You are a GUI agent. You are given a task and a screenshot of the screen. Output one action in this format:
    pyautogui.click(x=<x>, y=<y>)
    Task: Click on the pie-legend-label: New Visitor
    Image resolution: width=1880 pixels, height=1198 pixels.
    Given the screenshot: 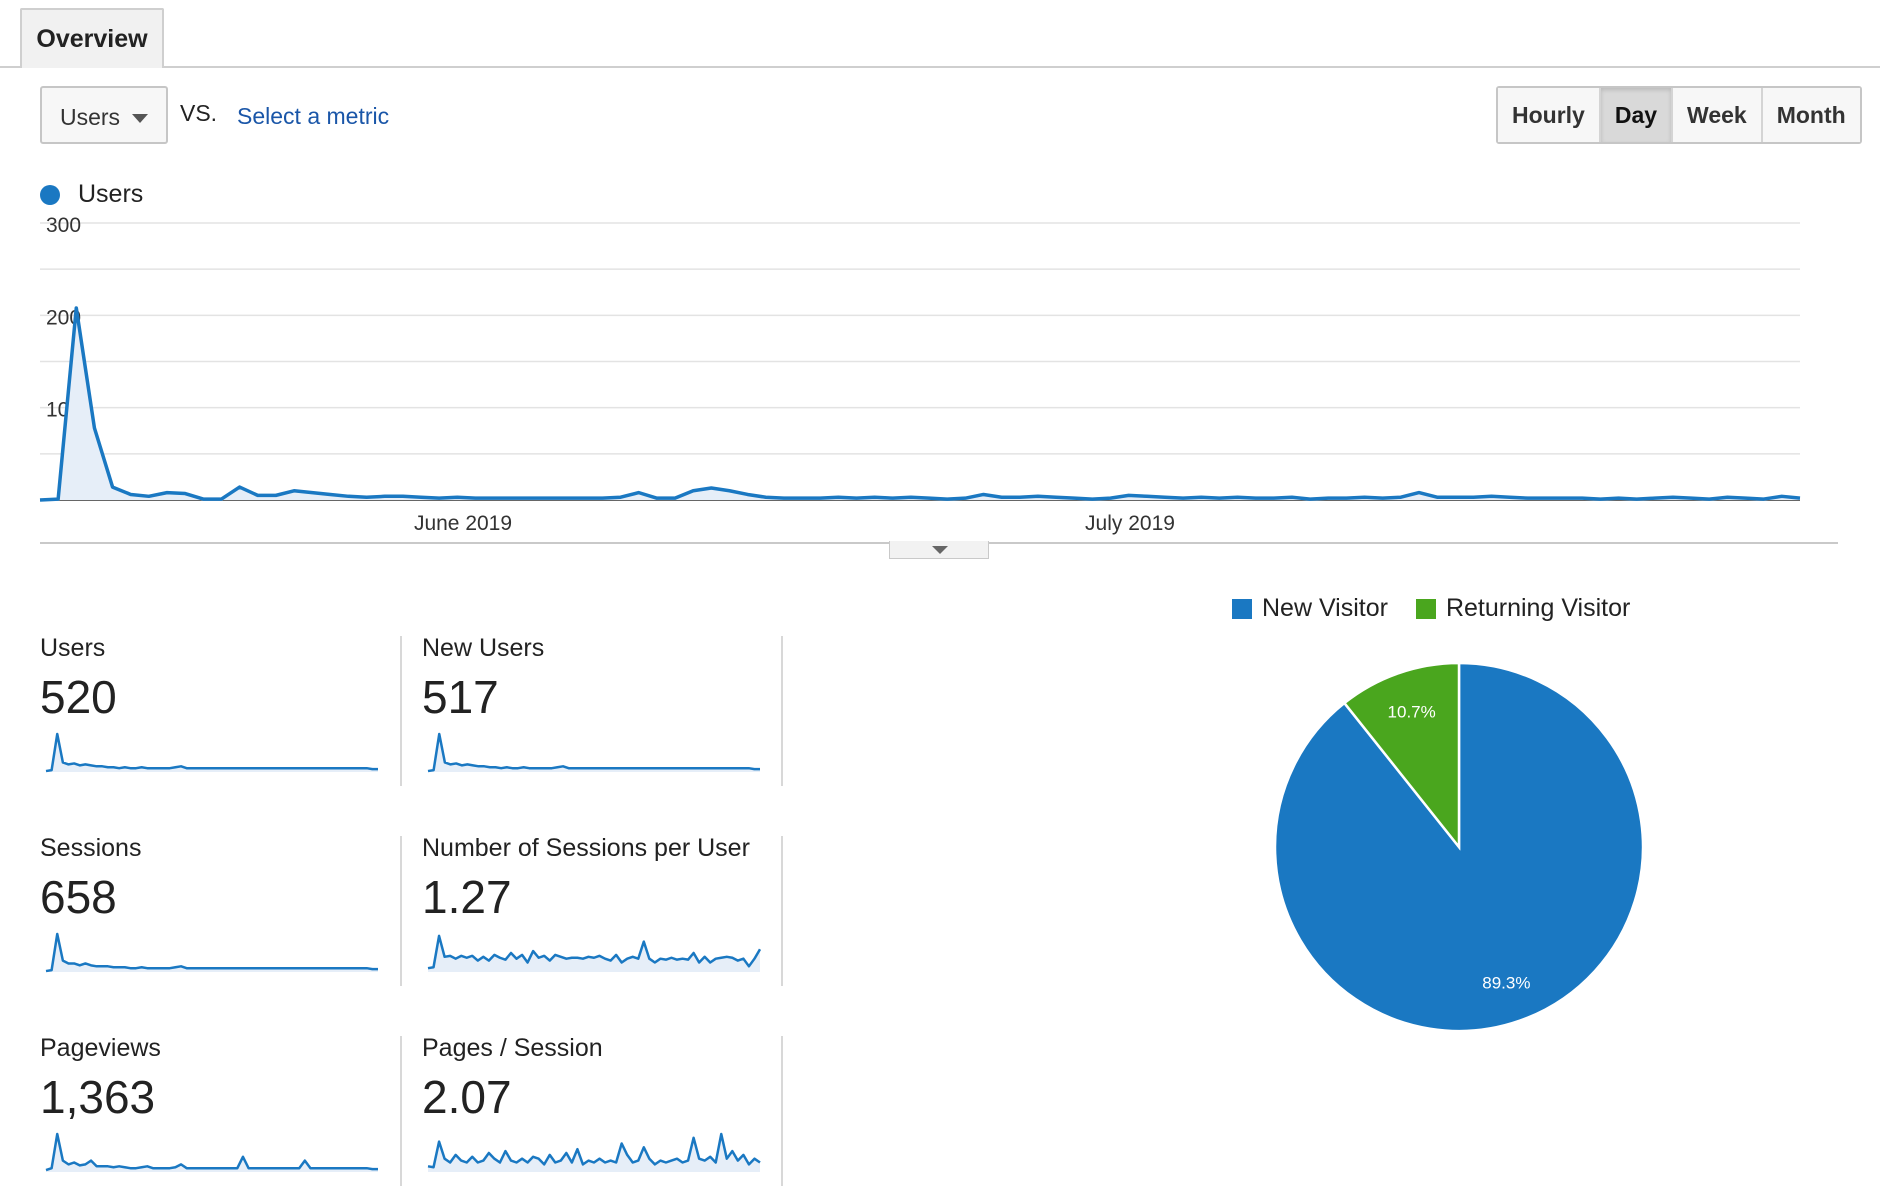 What is the action you would take?
    pyautogui.click(x=1325, y=608)
    